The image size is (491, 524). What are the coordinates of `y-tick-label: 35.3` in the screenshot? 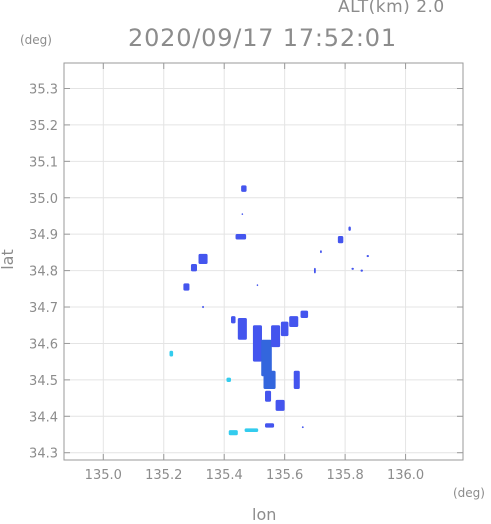 It's located at (43, 89).